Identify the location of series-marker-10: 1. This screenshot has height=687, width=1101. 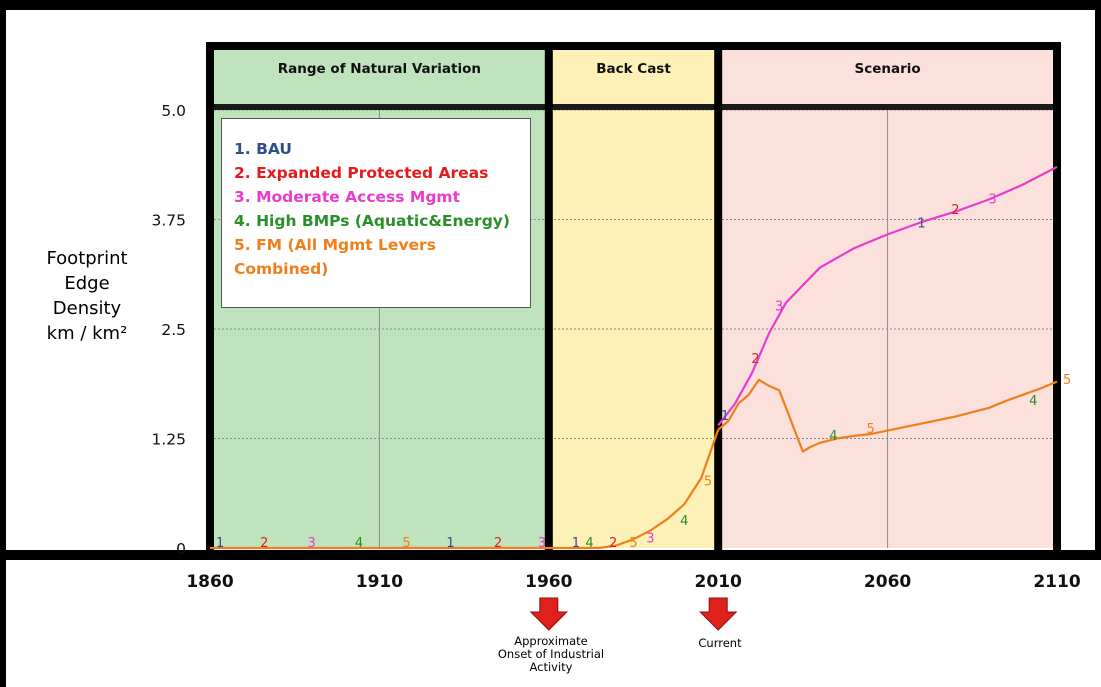
(576, 543).